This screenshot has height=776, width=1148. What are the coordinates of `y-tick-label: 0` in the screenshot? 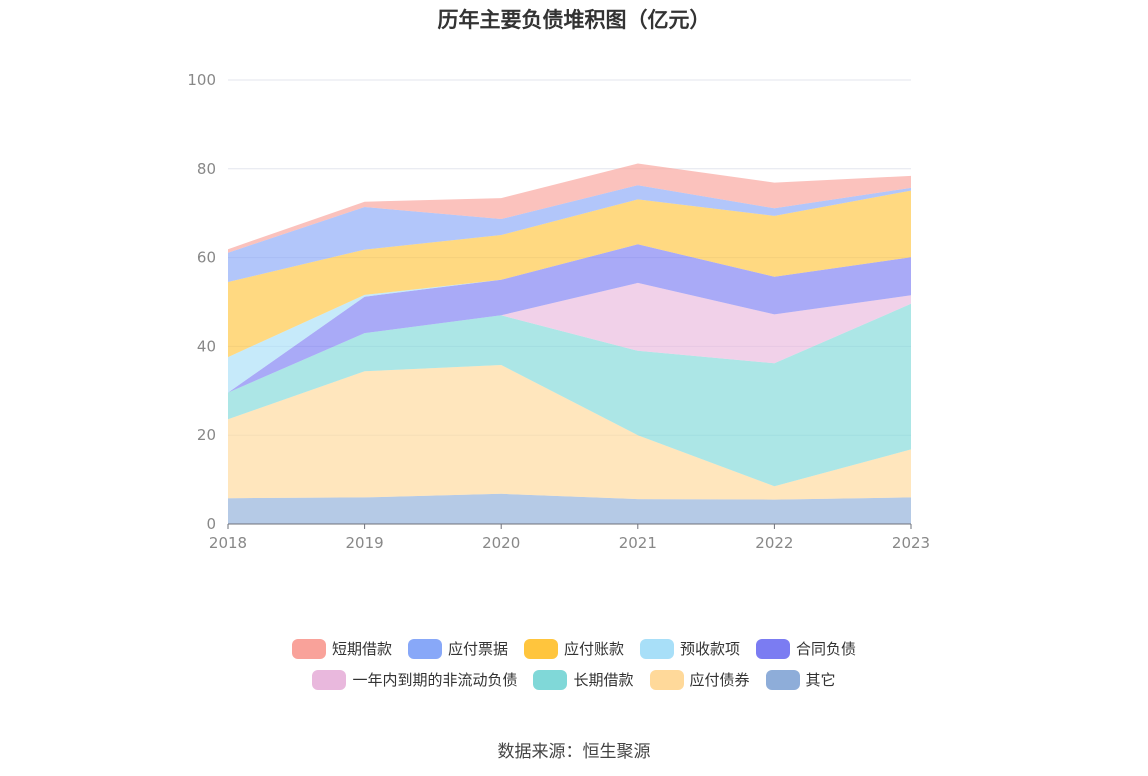 It's located at (211, 524).